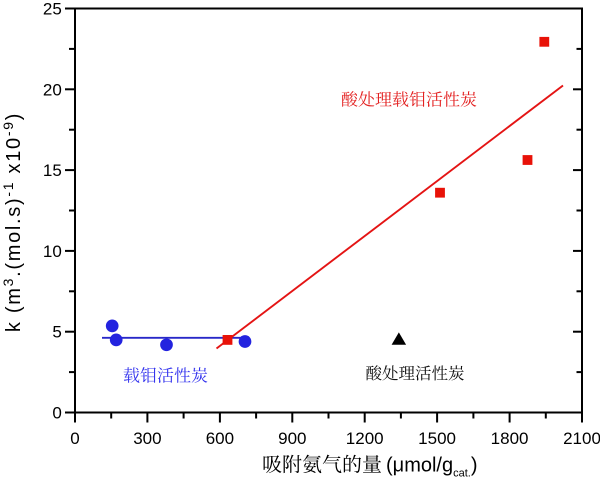 Image resolution: width=600 pixels, height=483 pixels. I want to click on svg-text: 1200, so click(365, 438).